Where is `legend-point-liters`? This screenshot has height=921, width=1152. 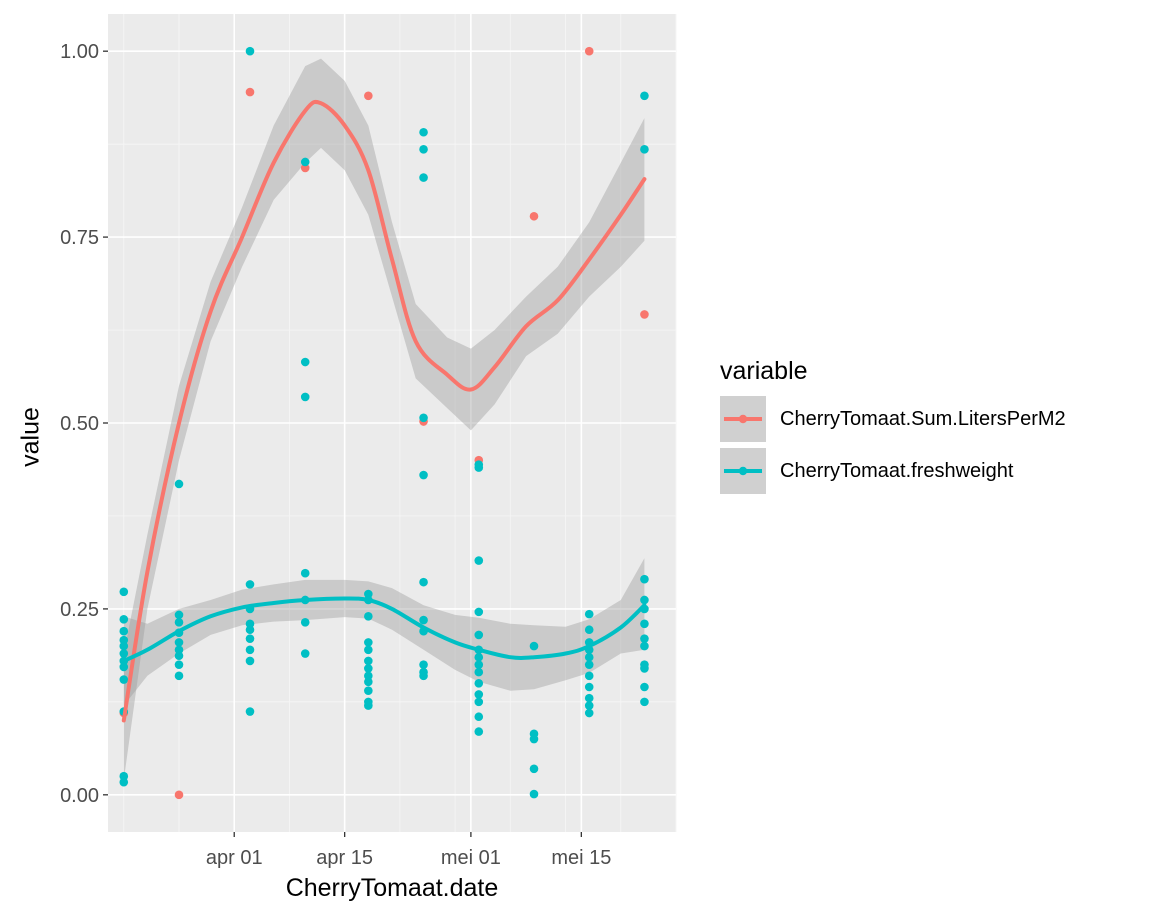
legend-point-liters is located at coordinates (743, 419).